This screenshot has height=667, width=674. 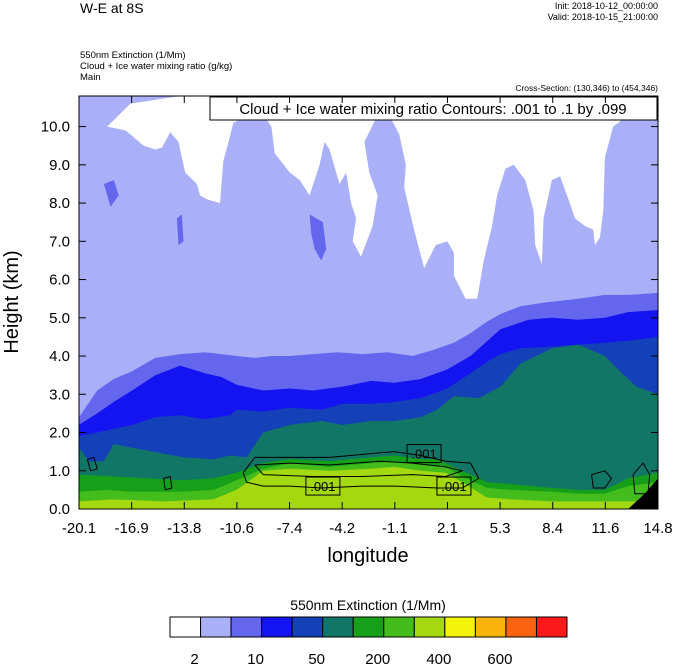 I want to click on field-label-mixing-ratio: Cloud + Ice water mixing ratio (g/kg), so click(x=156, y=66).